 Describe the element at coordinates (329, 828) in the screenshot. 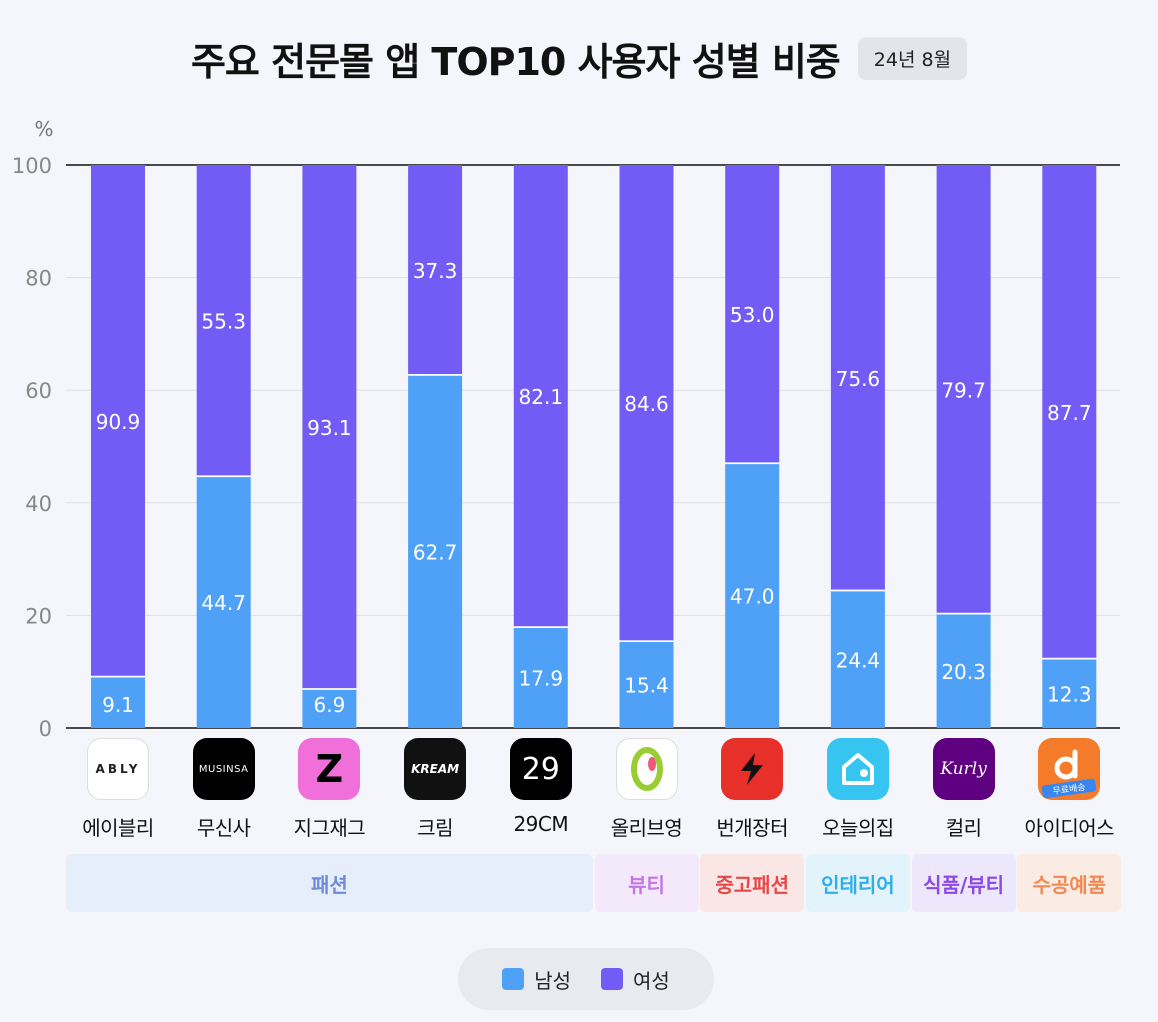

I see `app-name-label: 지그재그` at that location.